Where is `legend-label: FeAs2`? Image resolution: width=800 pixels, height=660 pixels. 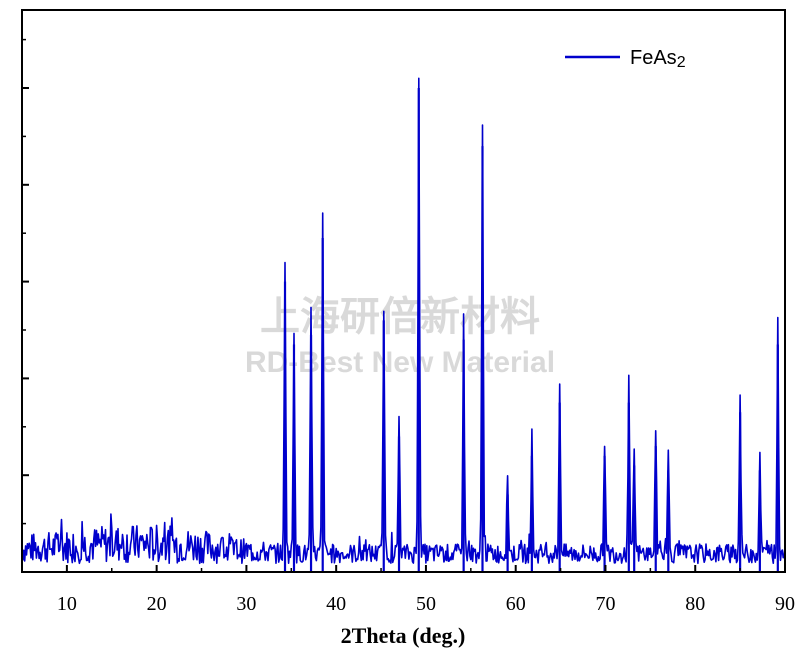
legend-label: FeAs2 is located at coordinates (658, 59).